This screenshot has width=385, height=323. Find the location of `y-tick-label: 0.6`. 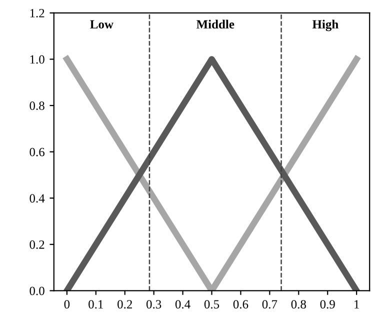

y-tick-label: 0.6 is located at coordinates (37, 152).